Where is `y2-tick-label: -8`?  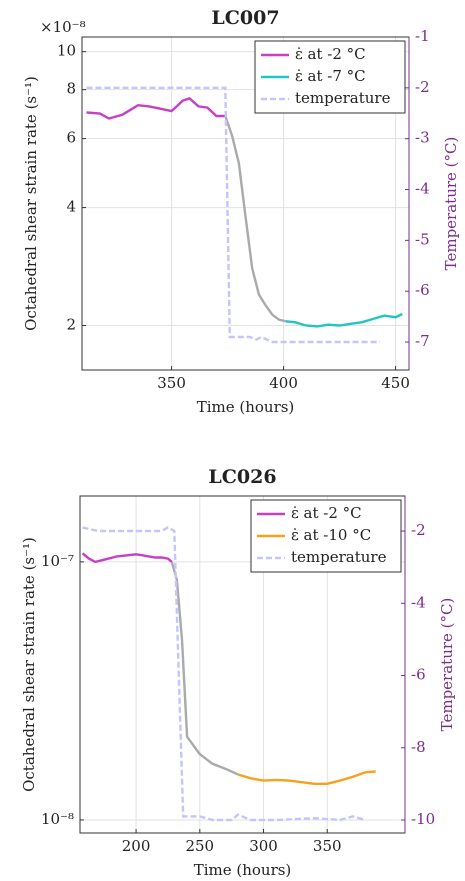
y2-tick-label: -8 is located at coordinates (418, 747).